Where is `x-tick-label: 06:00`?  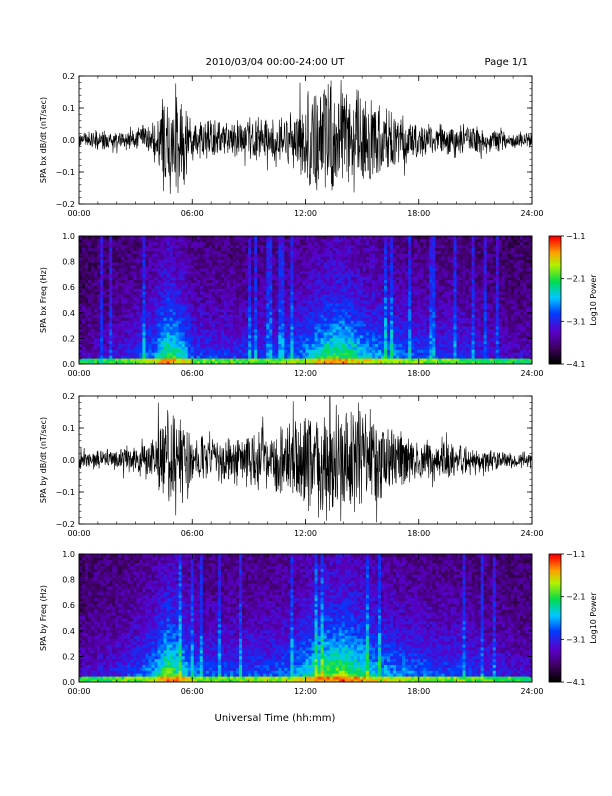 x-tick-label: 06:00 is located at coordinates (192, 213).